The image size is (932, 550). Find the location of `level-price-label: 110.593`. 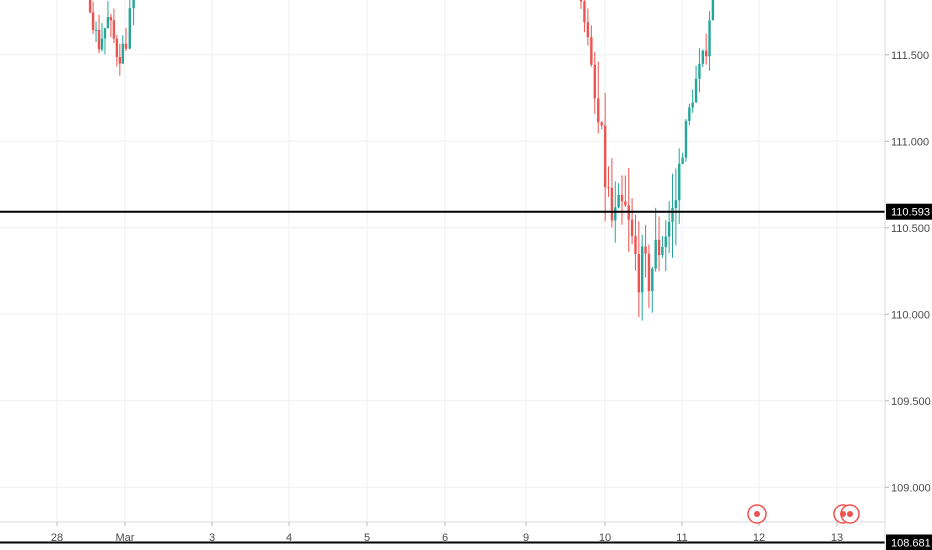

level-price-label: 110.593 is located at coordinates (909, 211).